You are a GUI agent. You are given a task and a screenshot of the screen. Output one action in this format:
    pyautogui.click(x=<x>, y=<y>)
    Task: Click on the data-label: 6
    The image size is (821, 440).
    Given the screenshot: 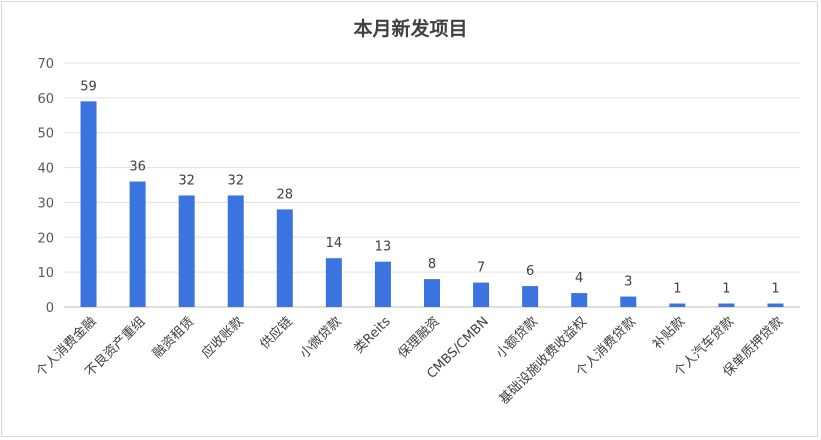 What is the action you would take?
    pyautogui.click(x=530, y=271)
    